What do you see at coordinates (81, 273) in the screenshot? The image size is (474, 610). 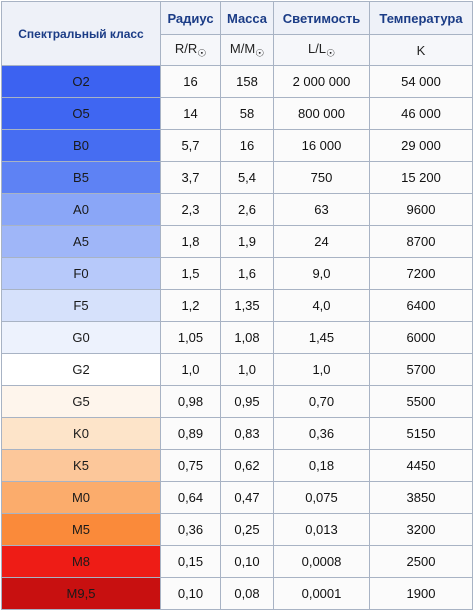 I see `spectral-class-cell: F0` at bounding box center [81, 273].